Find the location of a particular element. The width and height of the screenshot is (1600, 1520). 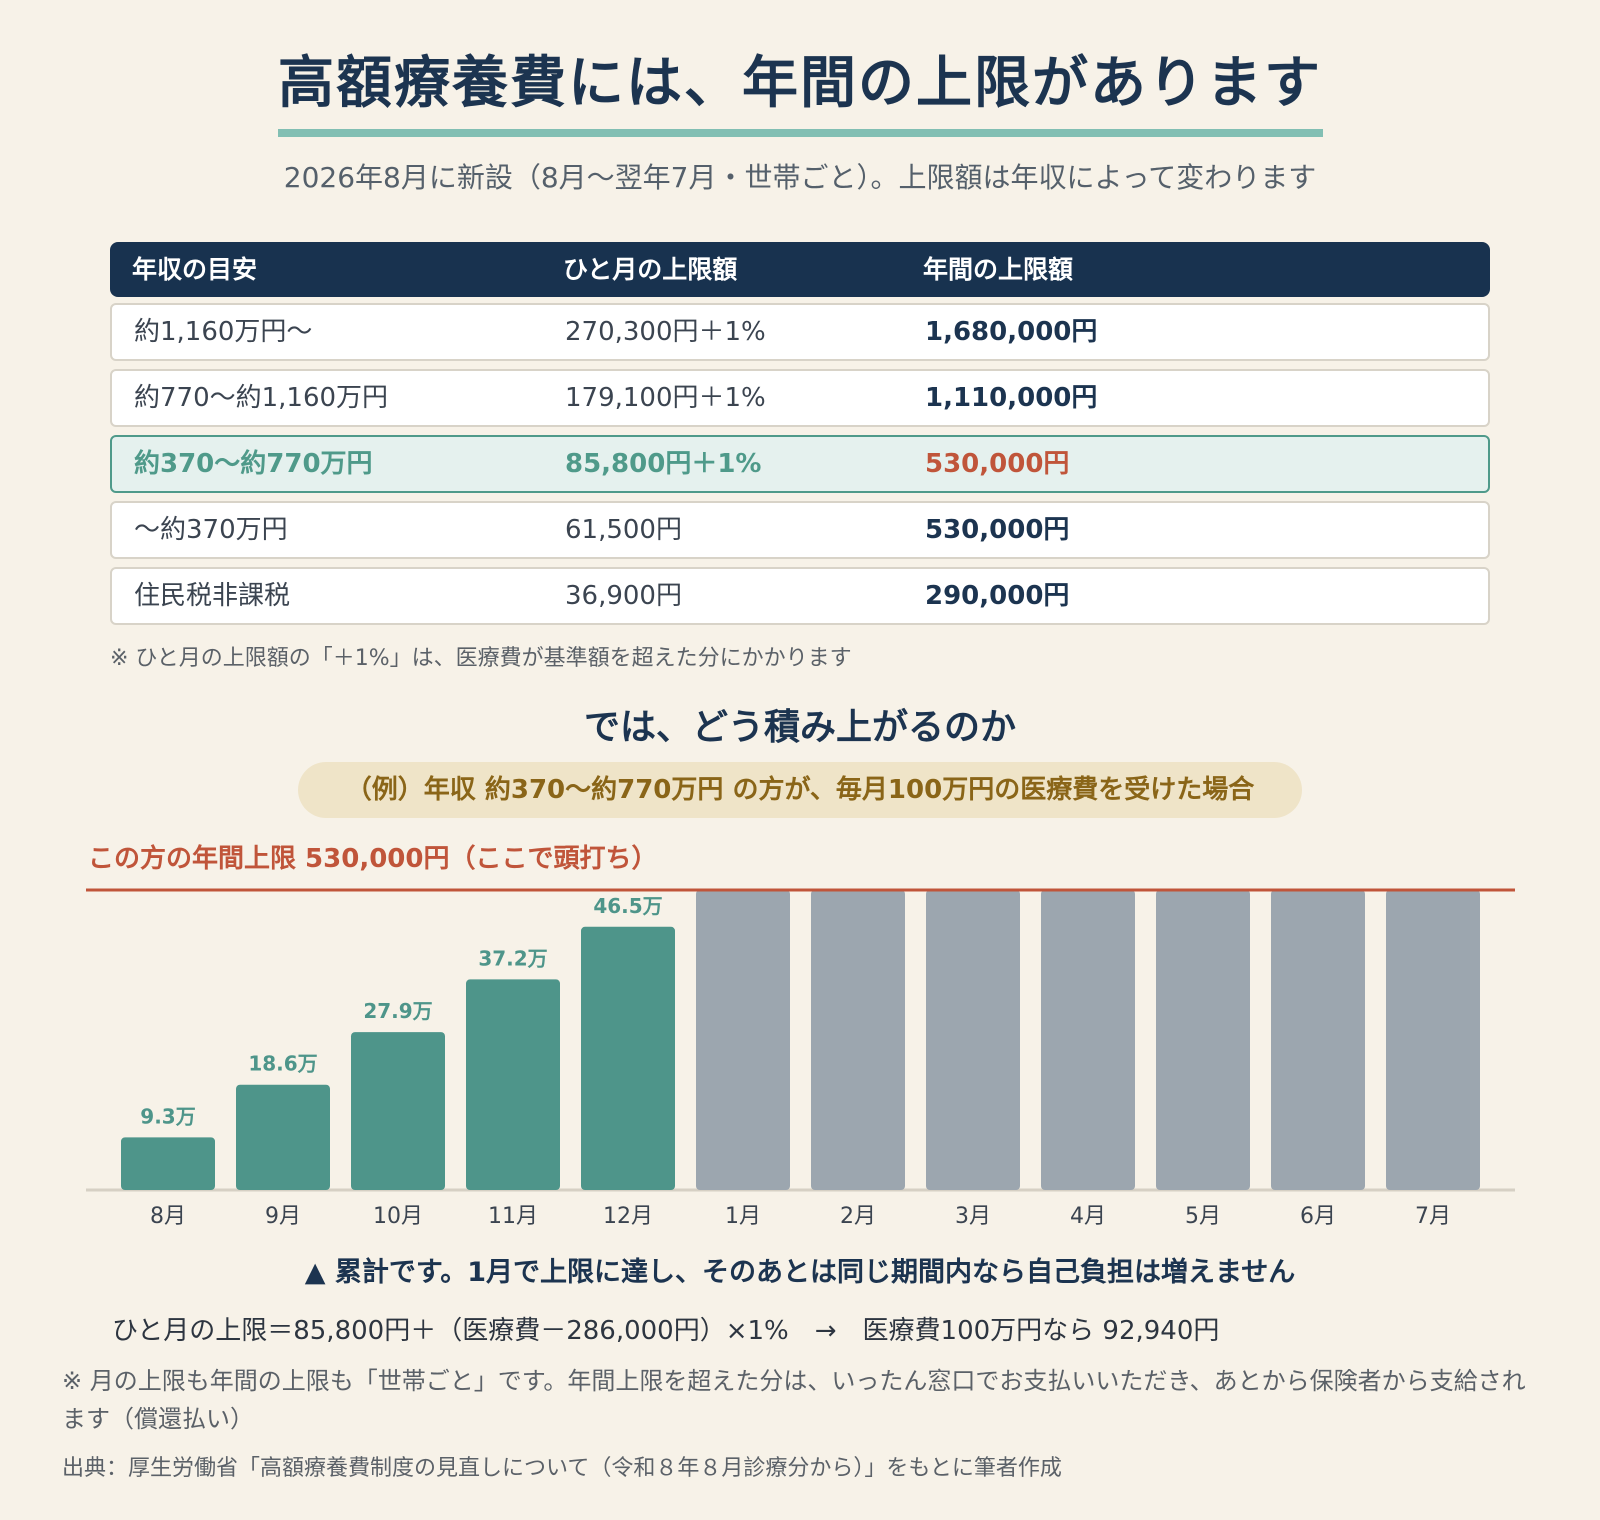

cell-income: 約770～約1,160万円 is located at coordinates (261, 398).